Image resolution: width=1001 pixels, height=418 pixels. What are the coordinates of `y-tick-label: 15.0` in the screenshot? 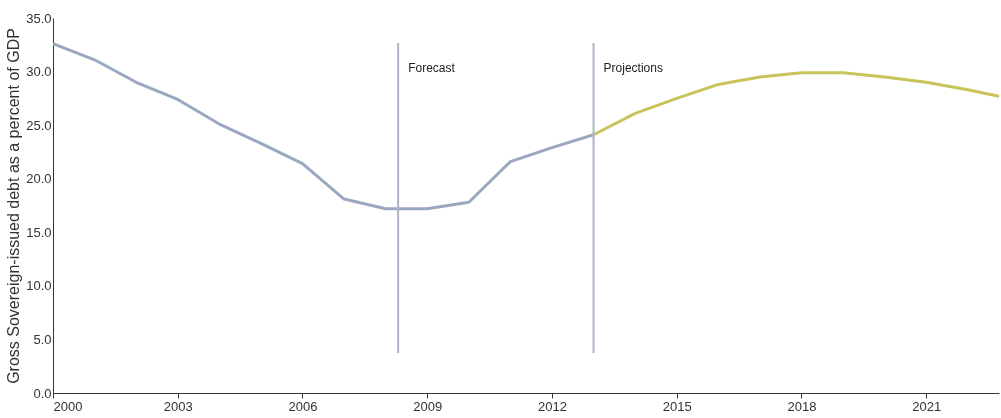 It's located at (39, 232).